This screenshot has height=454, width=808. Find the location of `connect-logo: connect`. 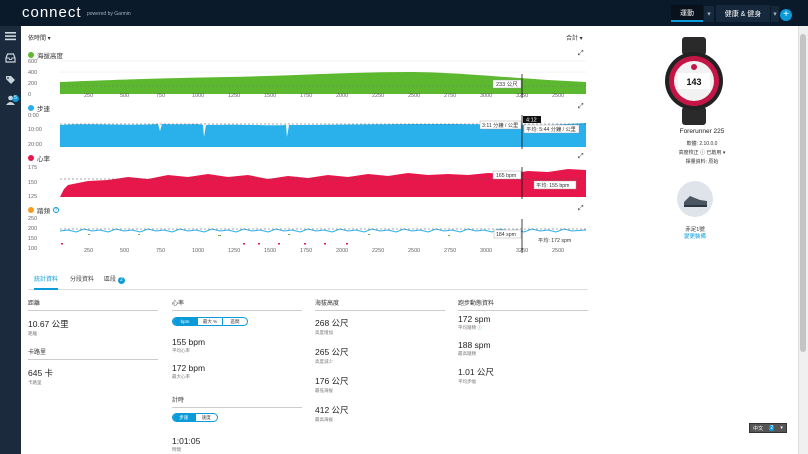

connect-logo: connect is located at coordinates (52, 12).